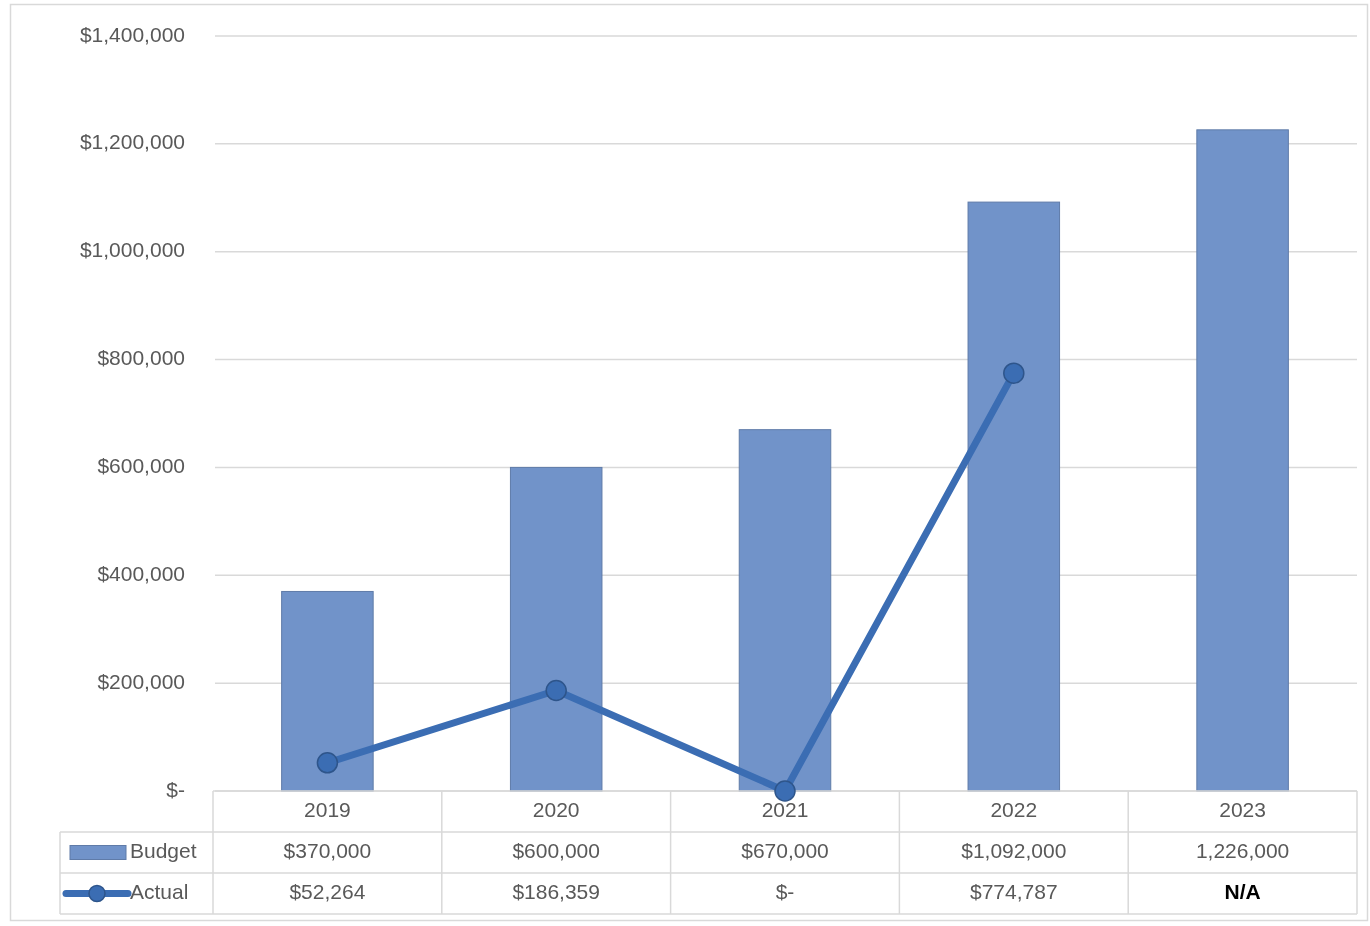 This screenshot has height=926, width=1370. What do you see at coordinates (163, 851) in the screenshot?
I see `legend-label: Budget` at bounding box center [163, 851].